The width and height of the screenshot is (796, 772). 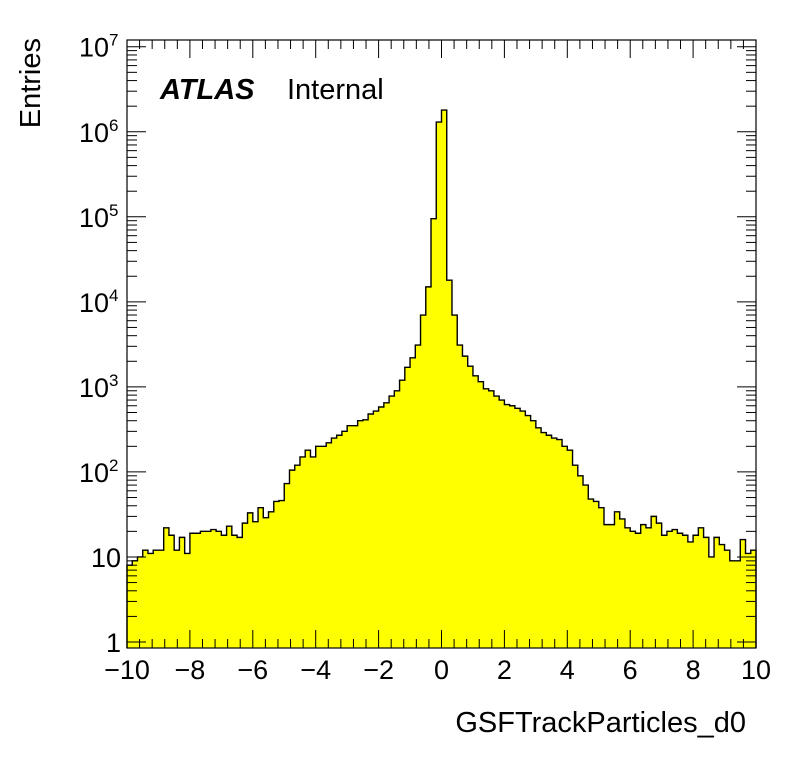 I want to click on x-tick-label: 6, so click(x=630, y=670).